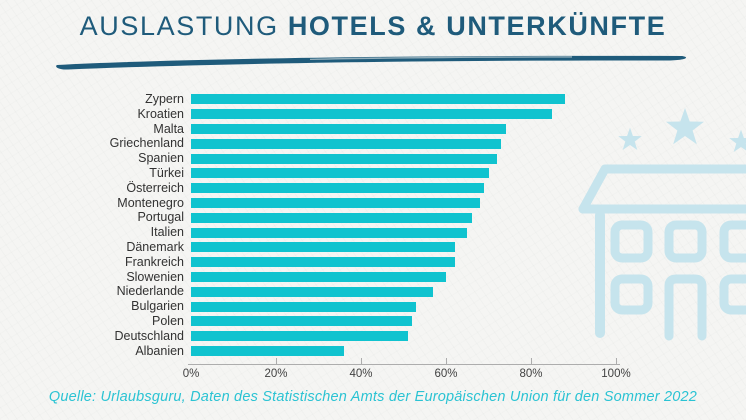 The image size is (746, 420). I want to click on page-title-regular: AUSLASTUNG, so click(179, 26).